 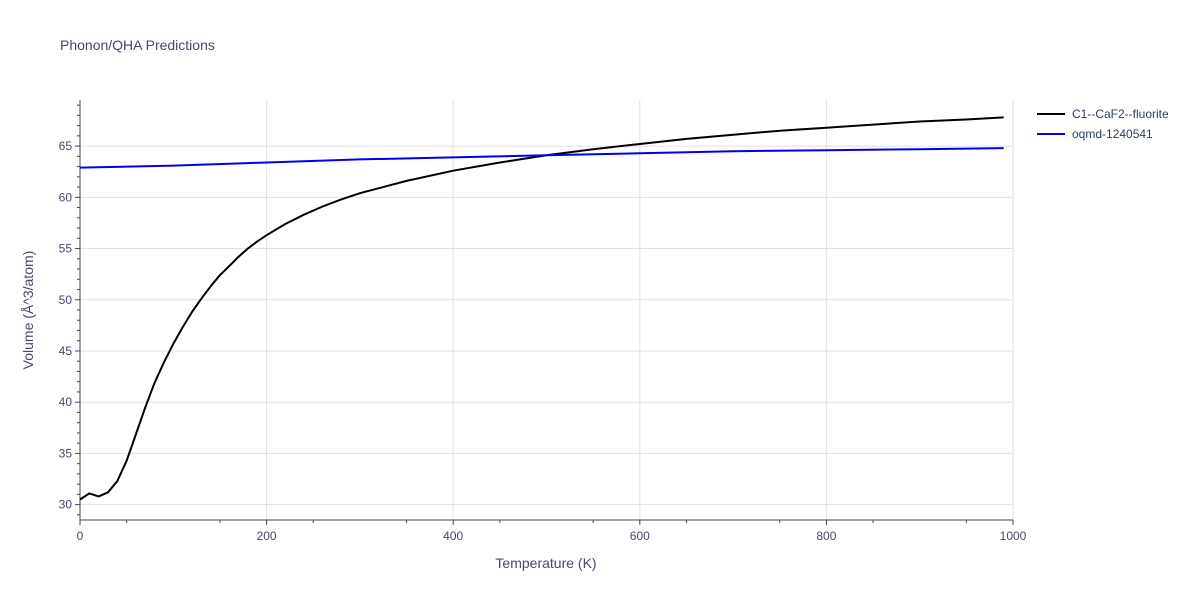 I want to click on y-tick-label: 60, so click(x=66, y=197).